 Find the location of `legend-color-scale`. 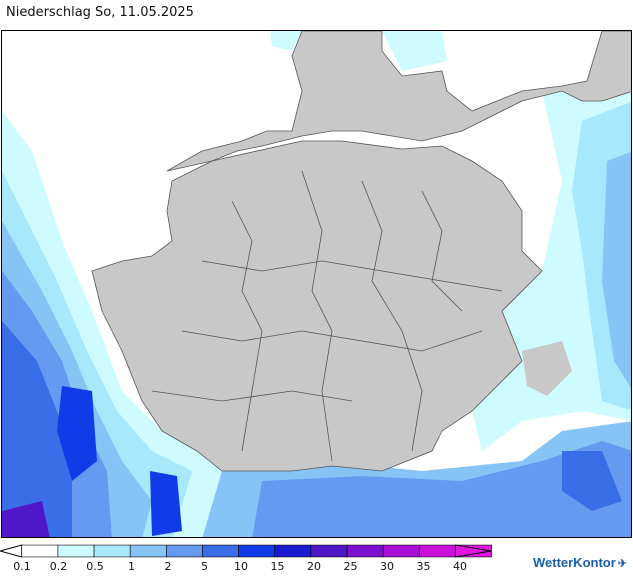

legend-color-scale is located at coordinates (246, 551).